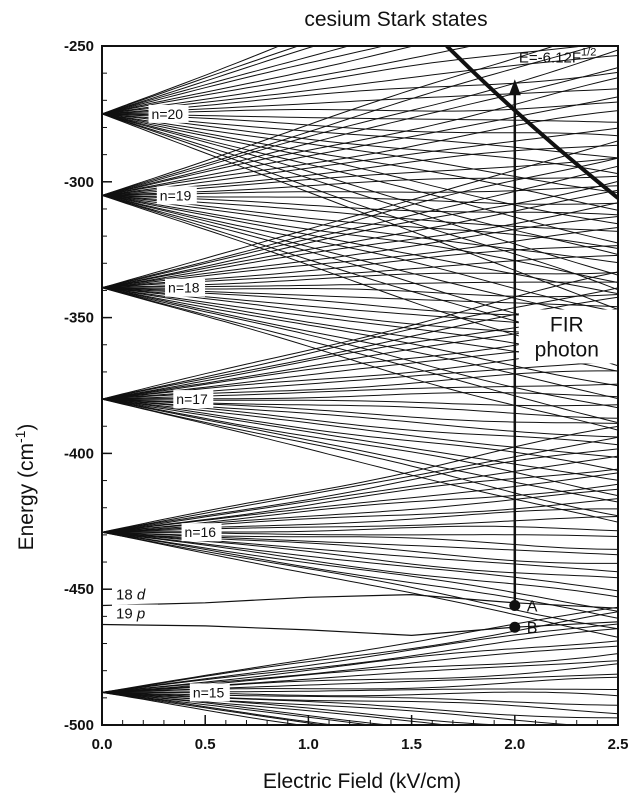  Describe the element at coordinates (567, 349) in the screenshot. I see `fir-label-line2: photon` at that location.